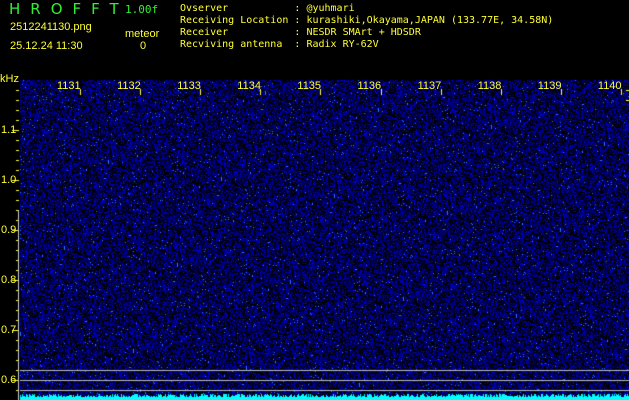  What do you see at coordinates (142, 9) in the screenshot?
I see `app-version: 1.00f` at bounding box center [142, 9].